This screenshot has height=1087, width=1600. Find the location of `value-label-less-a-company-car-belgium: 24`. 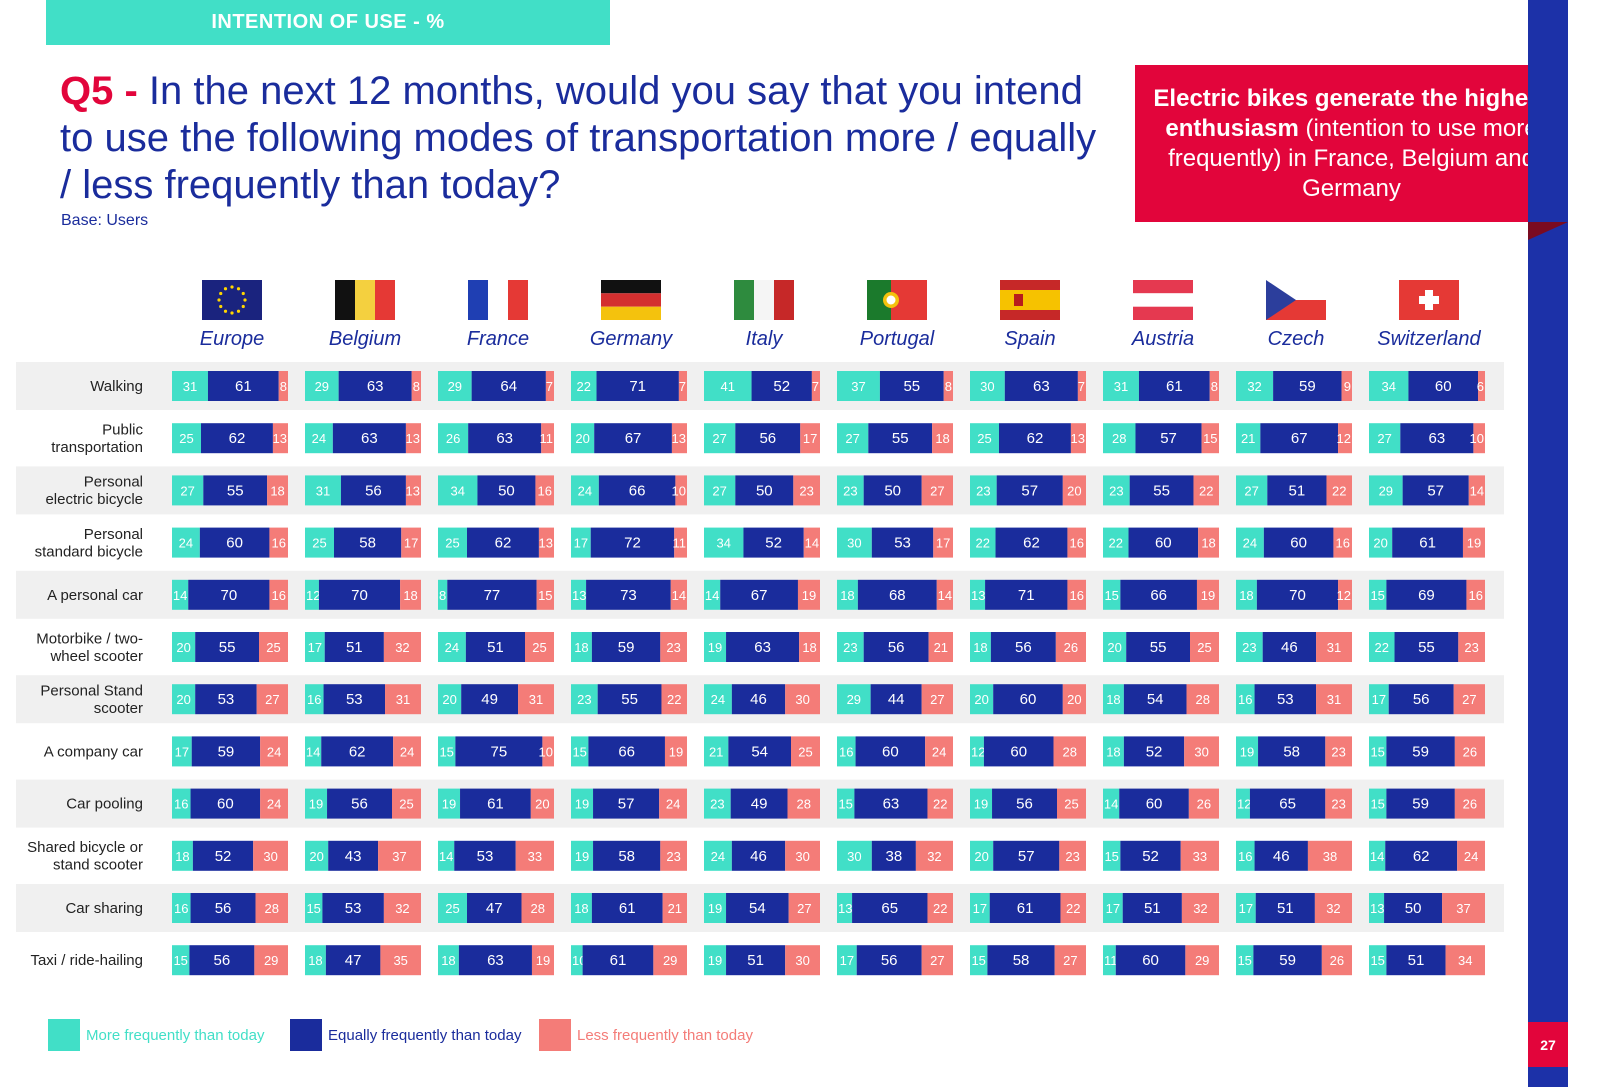

value-label-less-a-company-car-belgium: 24 is located at coordinates (407, 751).